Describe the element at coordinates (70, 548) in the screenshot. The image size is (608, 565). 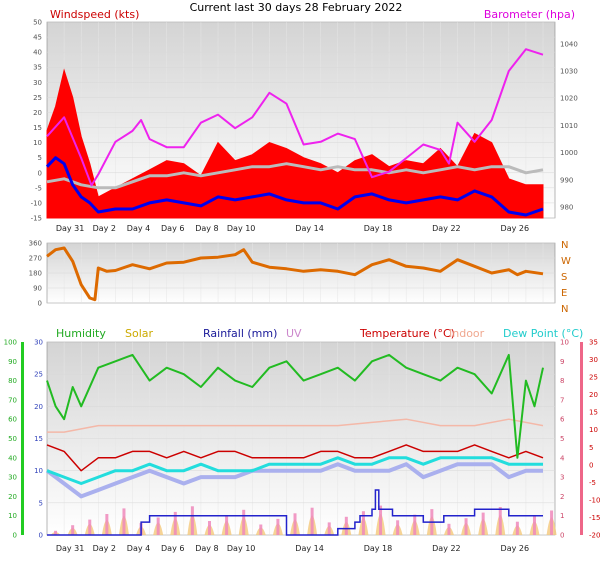
I see `x-tick-label: Day 31` at that location.